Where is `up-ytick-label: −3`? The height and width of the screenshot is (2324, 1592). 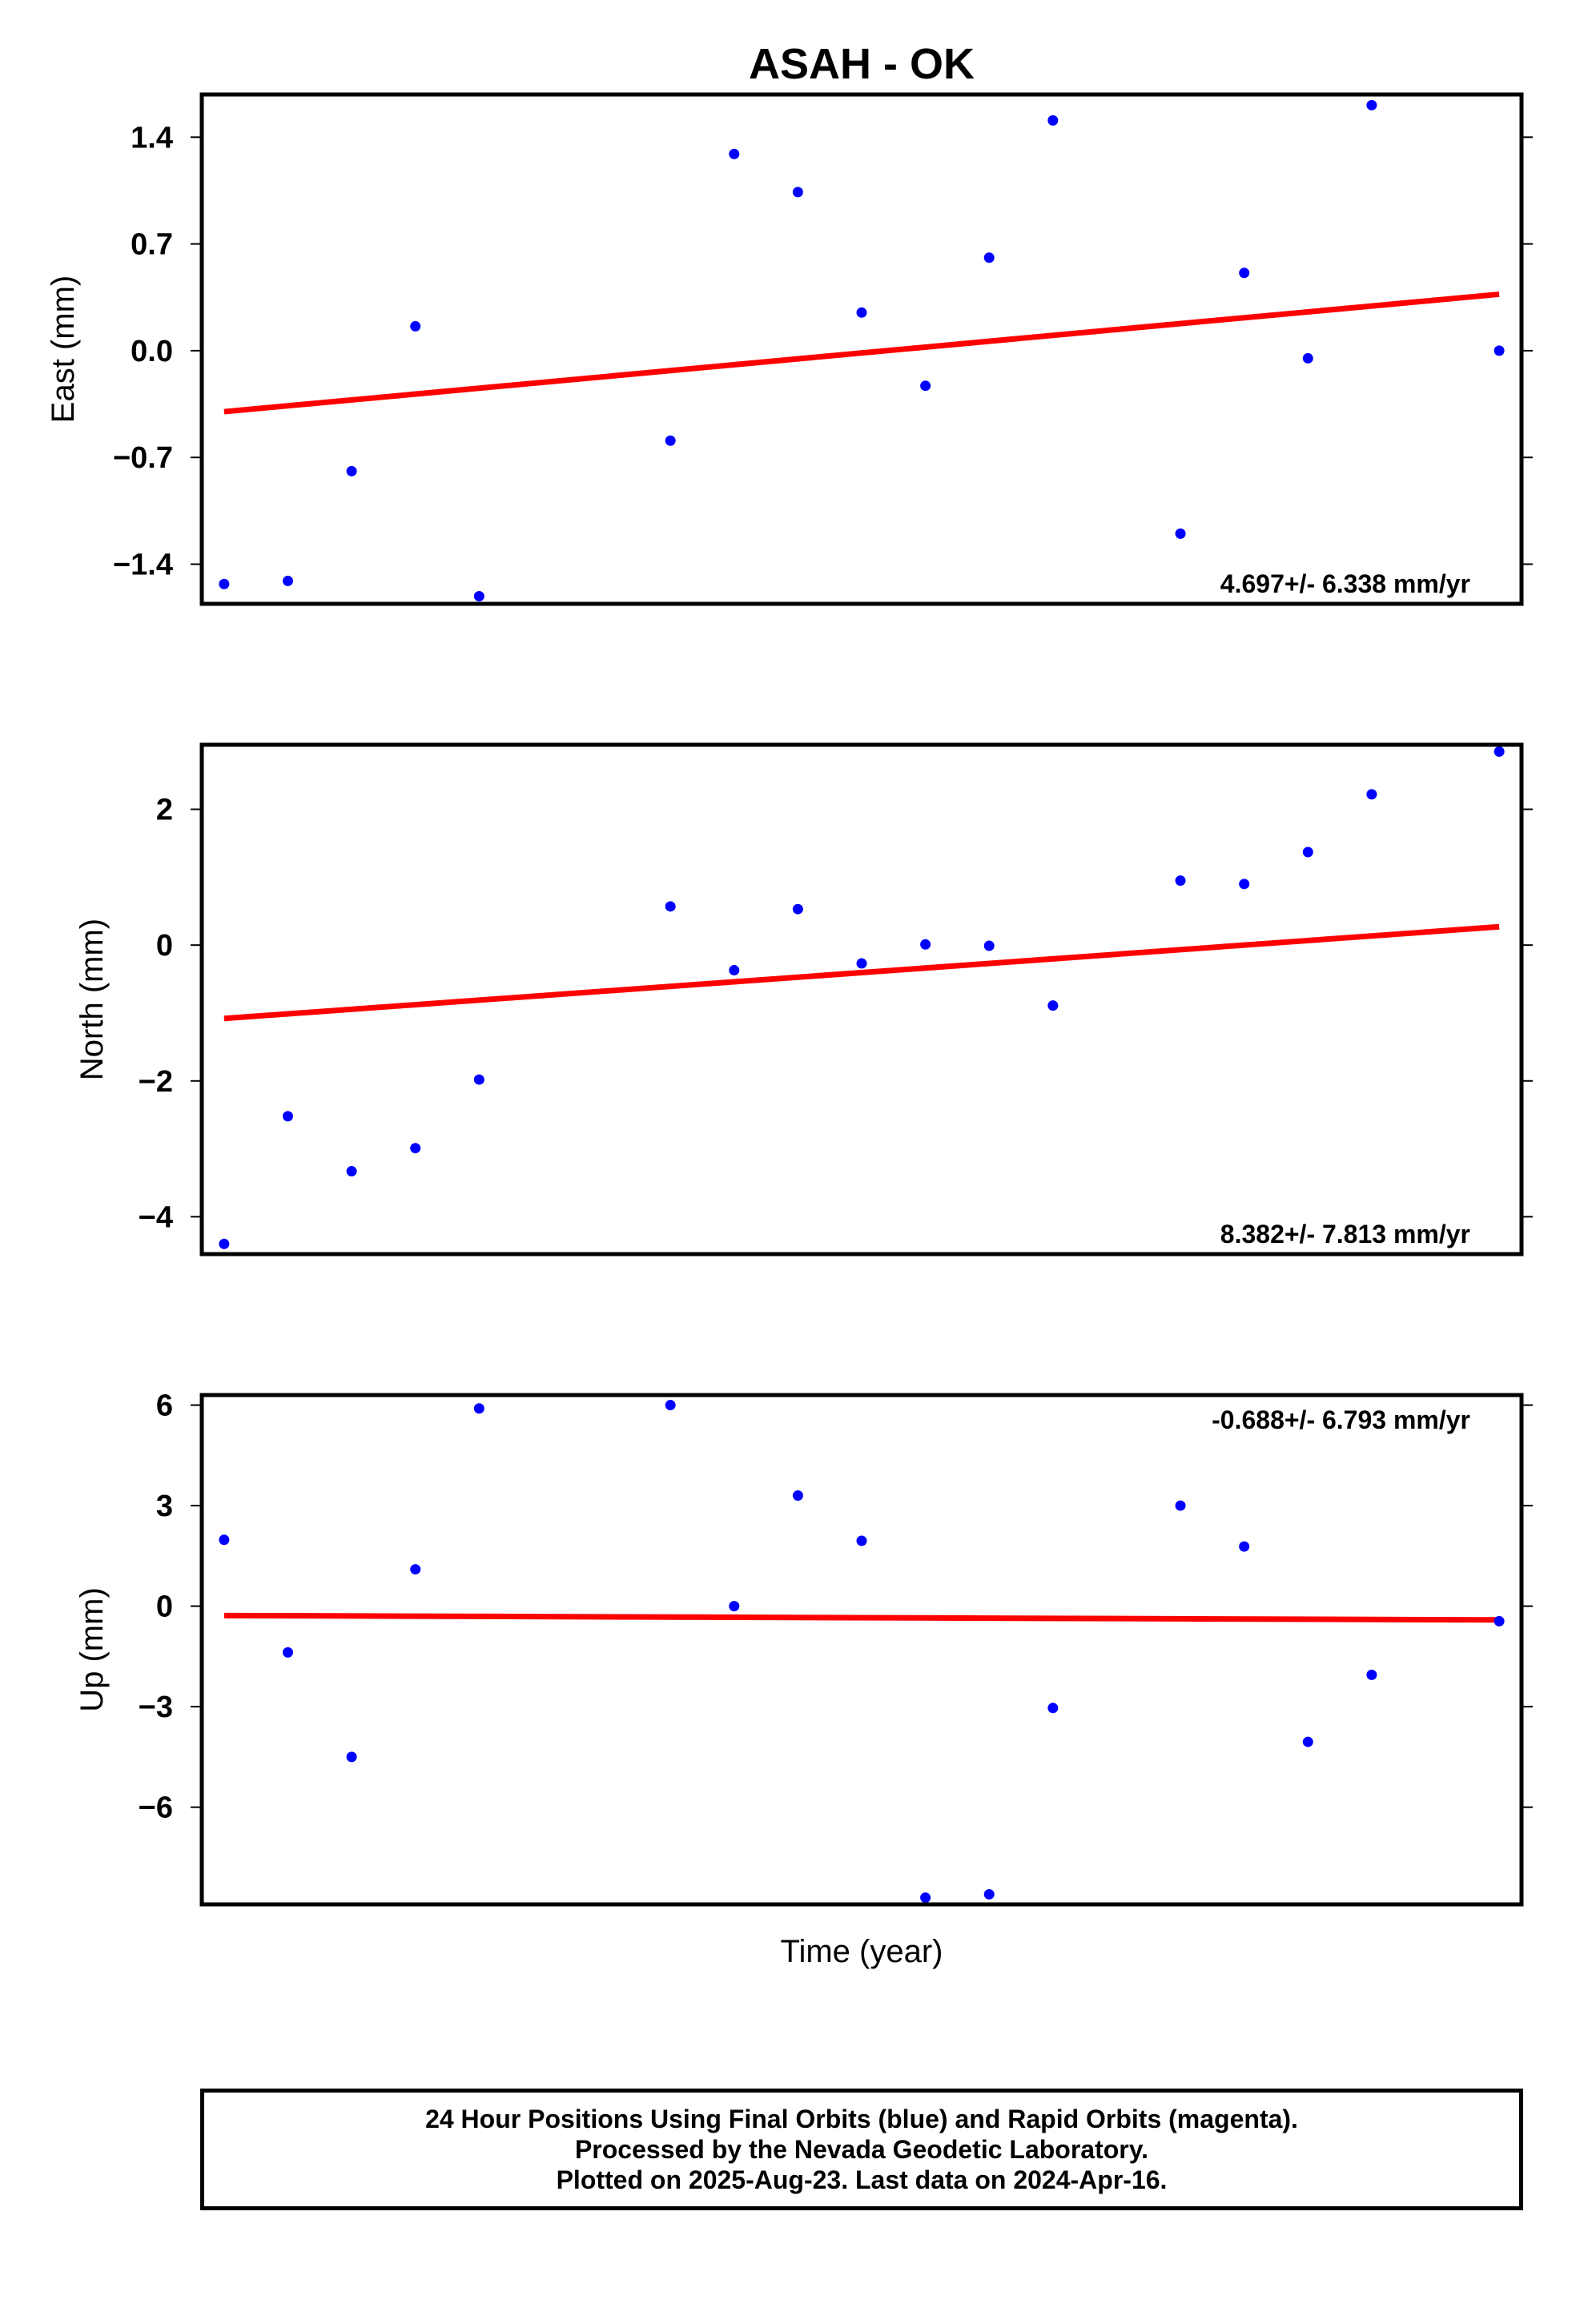 up-ytick-label: −3 is located at coordinates (156, 1707).